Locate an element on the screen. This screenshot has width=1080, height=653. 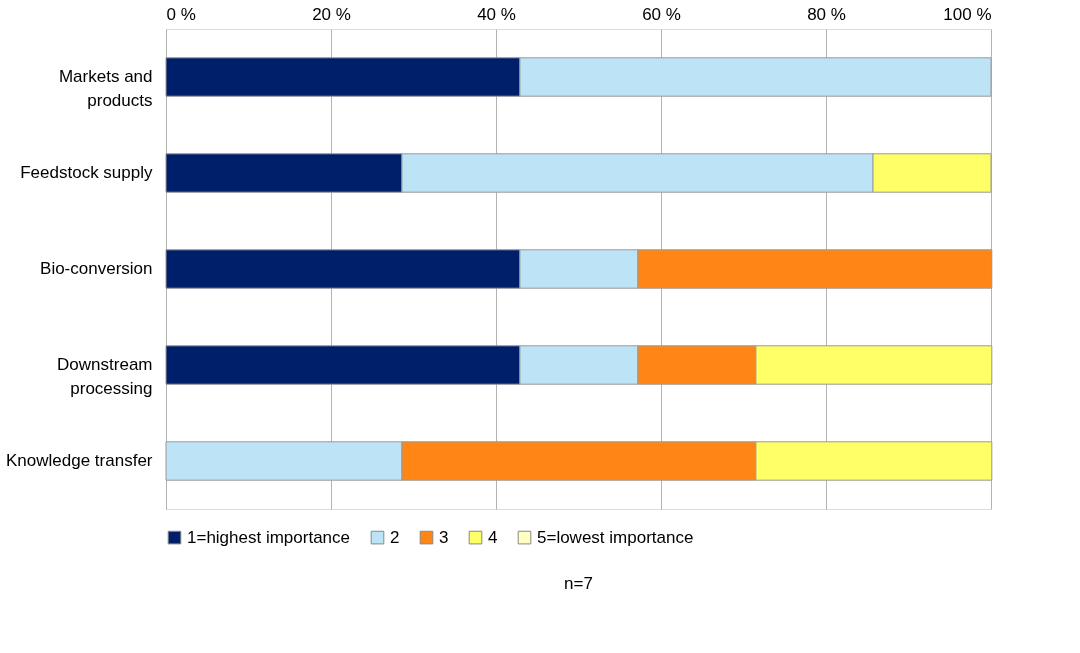
x-tick-label: 40 % is located at coordinates (496, 14).